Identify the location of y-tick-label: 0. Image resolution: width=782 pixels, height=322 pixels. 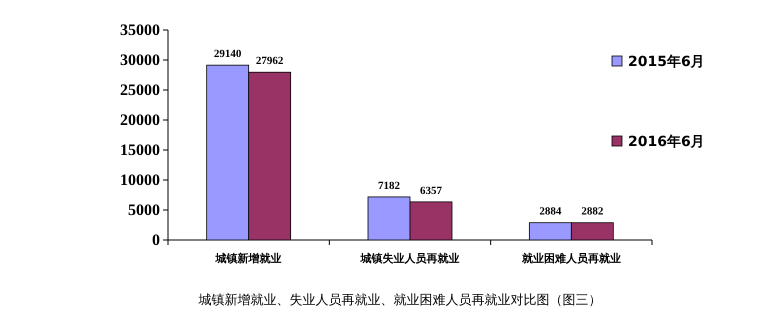
(156, 240).